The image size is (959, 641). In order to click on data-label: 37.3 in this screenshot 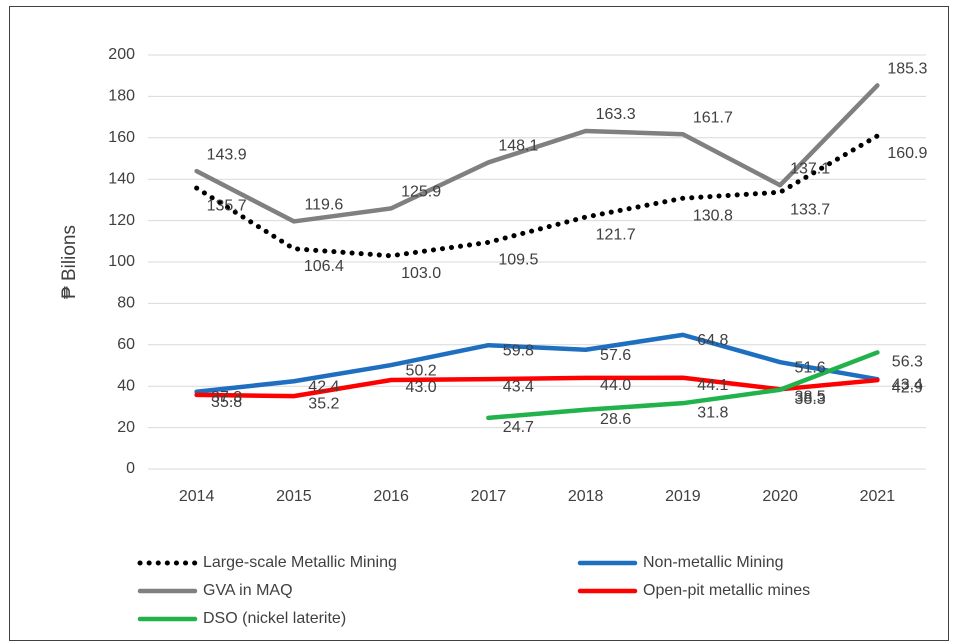, I will do `click(226, 397)`.